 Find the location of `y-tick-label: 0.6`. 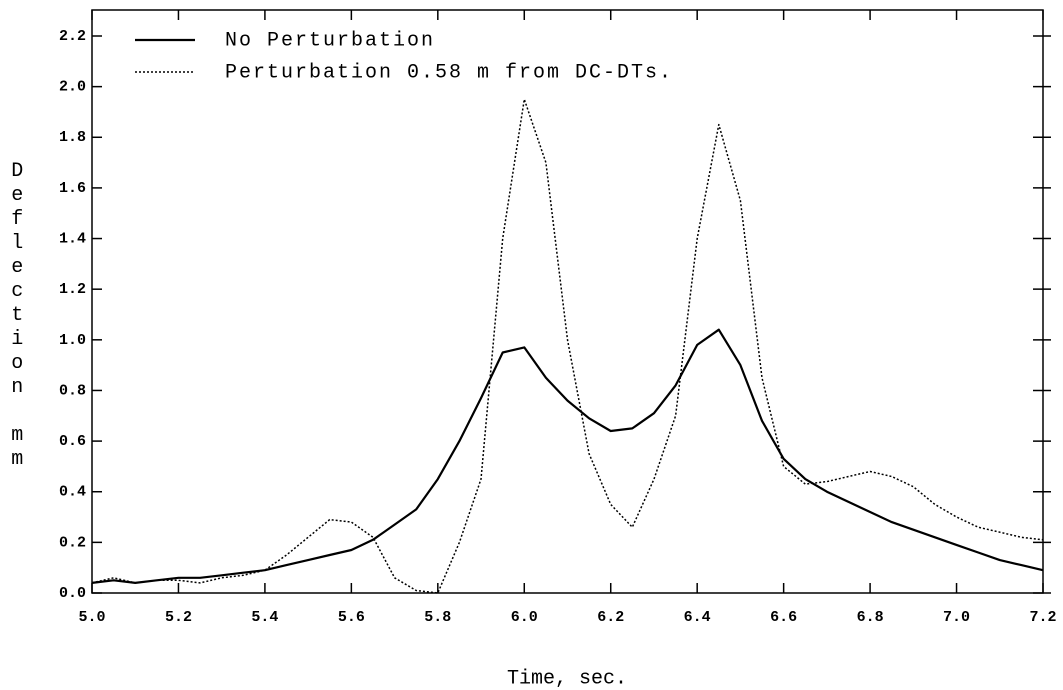

y-tick-label: 0.6 is located at coordinates (72, 441).